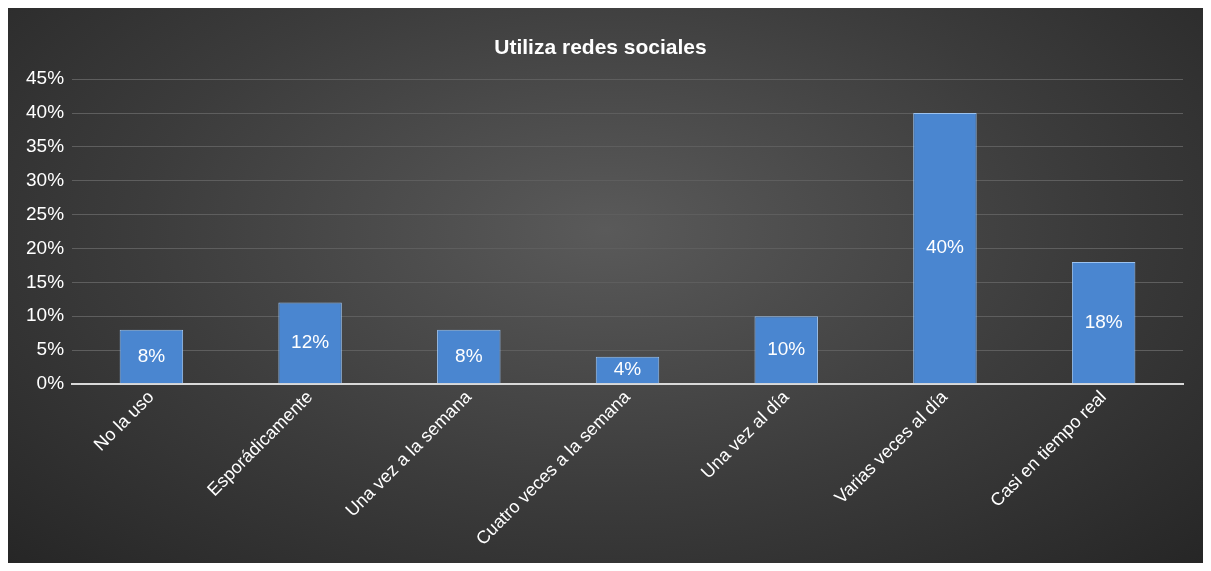  I want to click on y-tick-label: 30%, so click(45, 179).